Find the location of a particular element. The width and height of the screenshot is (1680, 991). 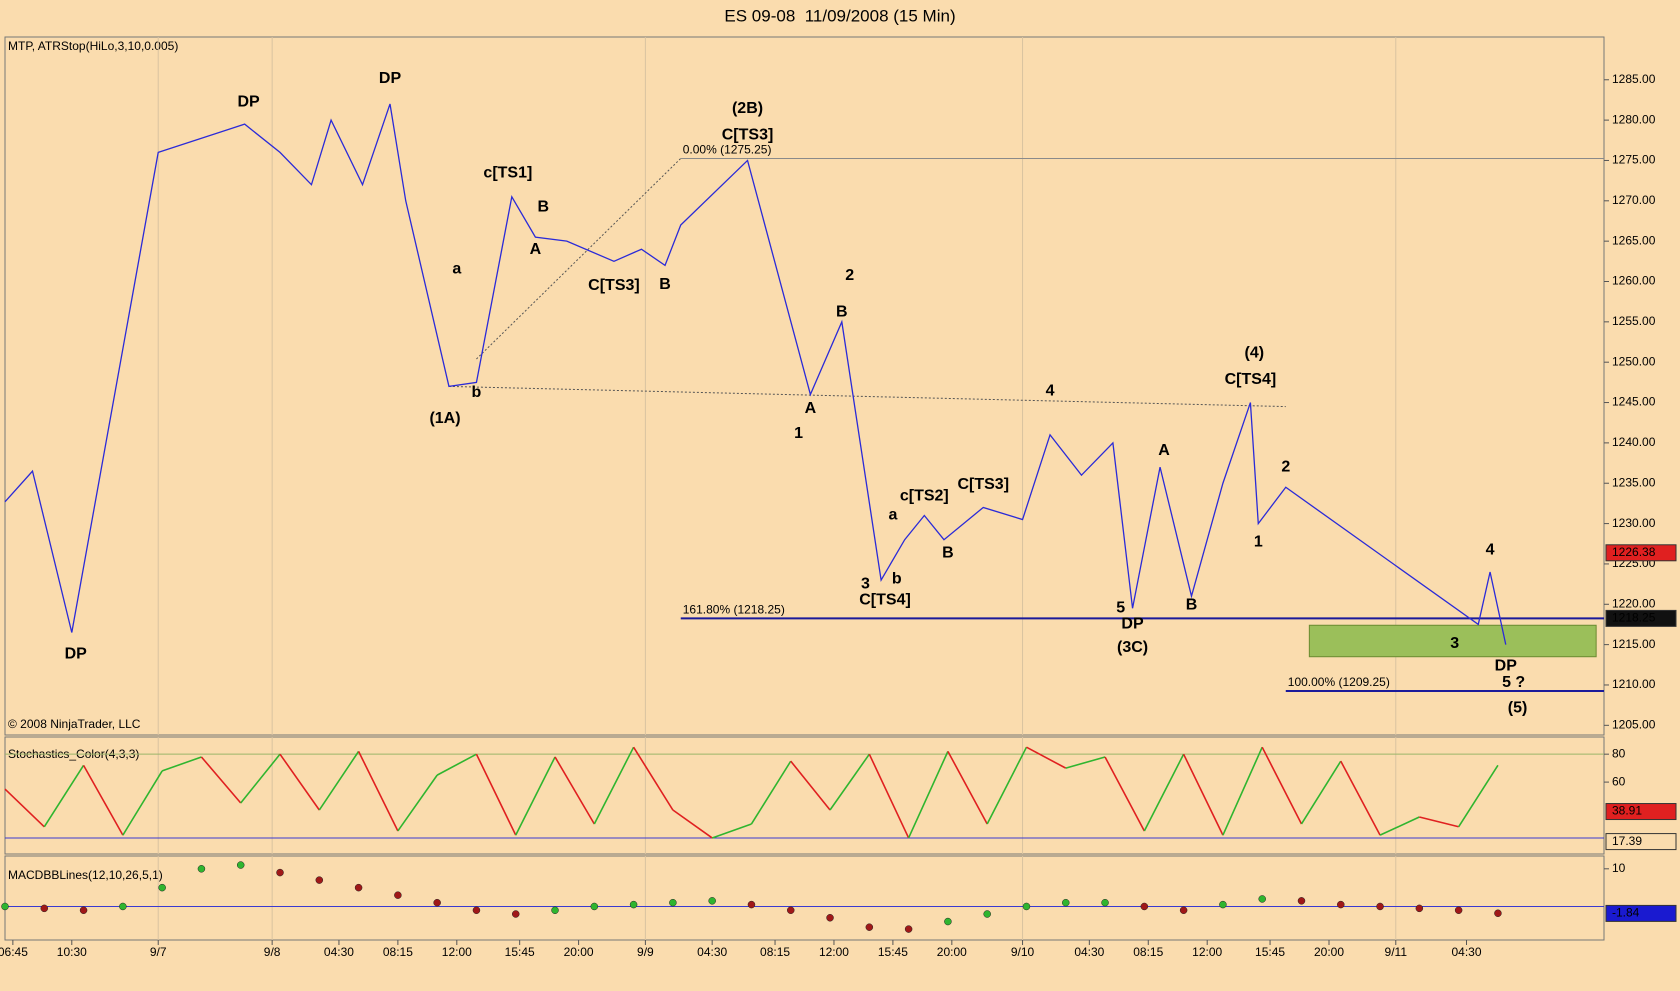

x-tick-label: 9/7 is located at coordinates (158, 952).